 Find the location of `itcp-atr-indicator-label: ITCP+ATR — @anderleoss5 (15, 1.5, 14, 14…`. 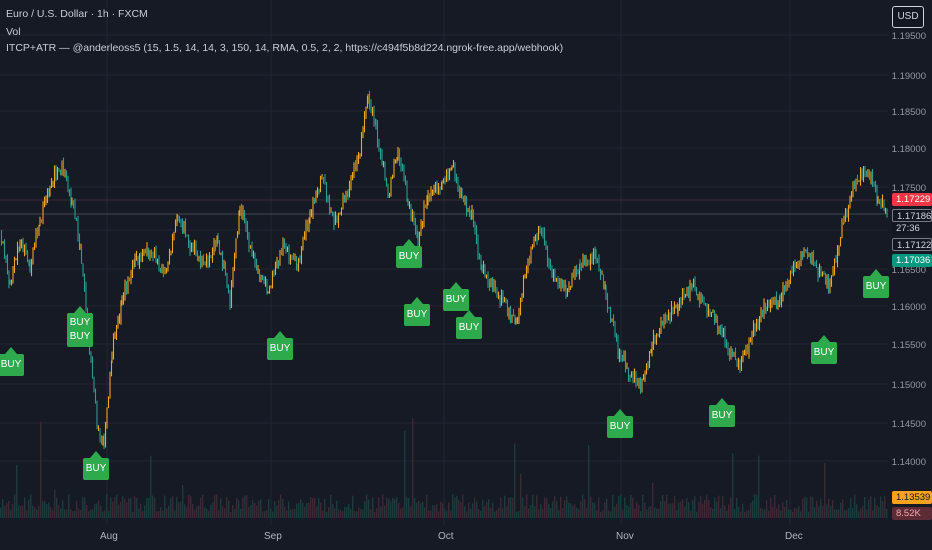

itcp-atr-indicator-label: ITCP+ATR — @anderleoss5 (15, 1.5, 14, 14… is located at coordinates (285, 48).